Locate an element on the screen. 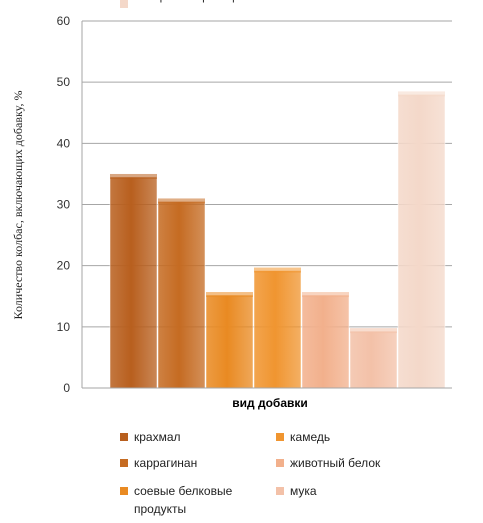 This screenshot has width=483, height=523. legend-label: соевые белковые продукты is located at coordinates (183, 500).